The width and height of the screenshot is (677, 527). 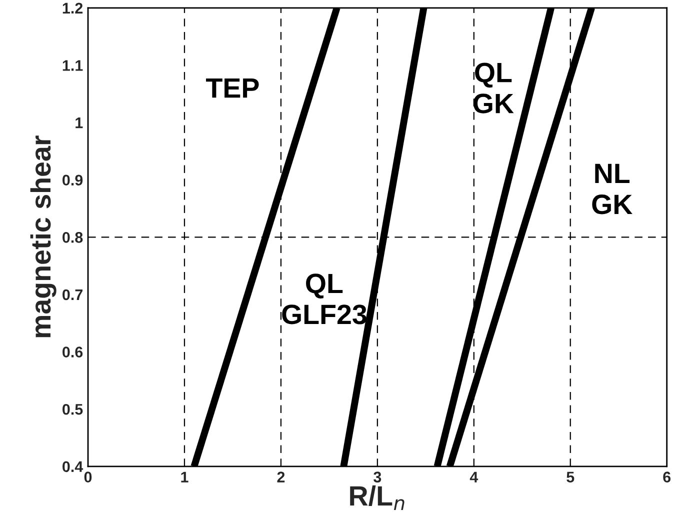 I want to click on y-tick-label: 1.2, so click(x=72, y=8).